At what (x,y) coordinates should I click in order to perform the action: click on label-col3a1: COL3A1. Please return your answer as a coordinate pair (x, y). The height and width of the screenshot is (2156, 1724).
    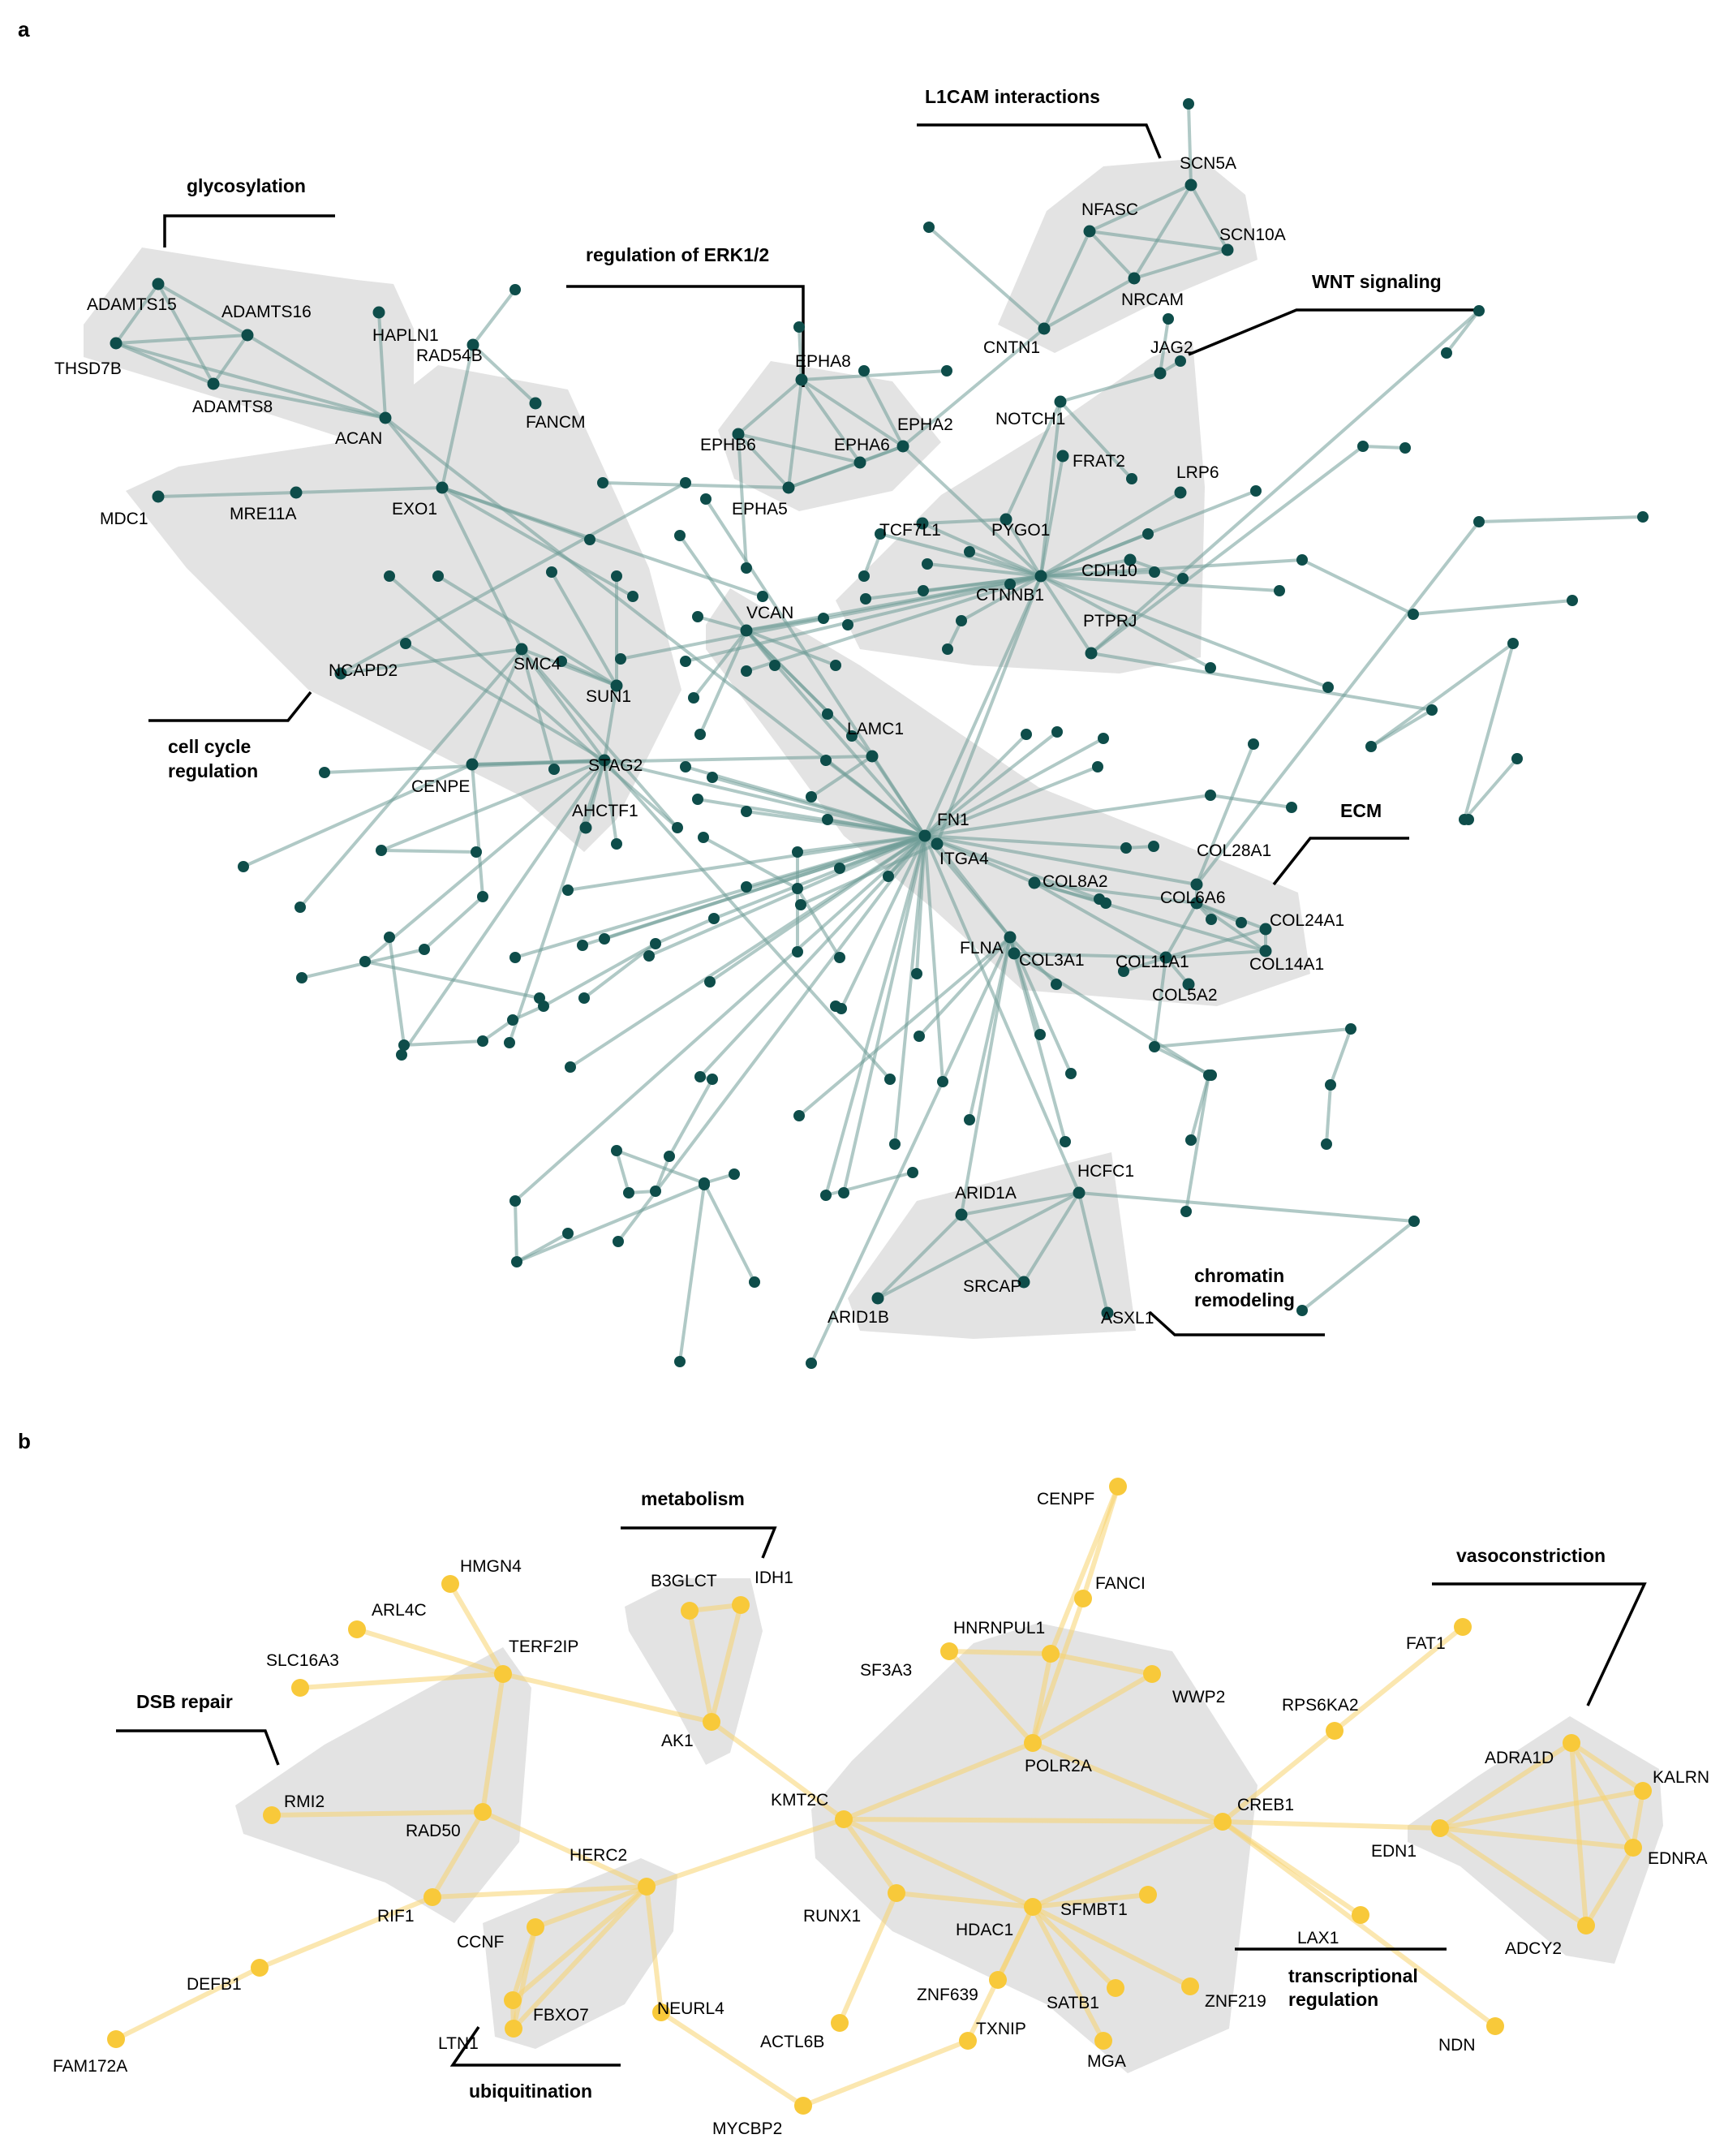
    Looking at the image, I should click on (1052, 961).